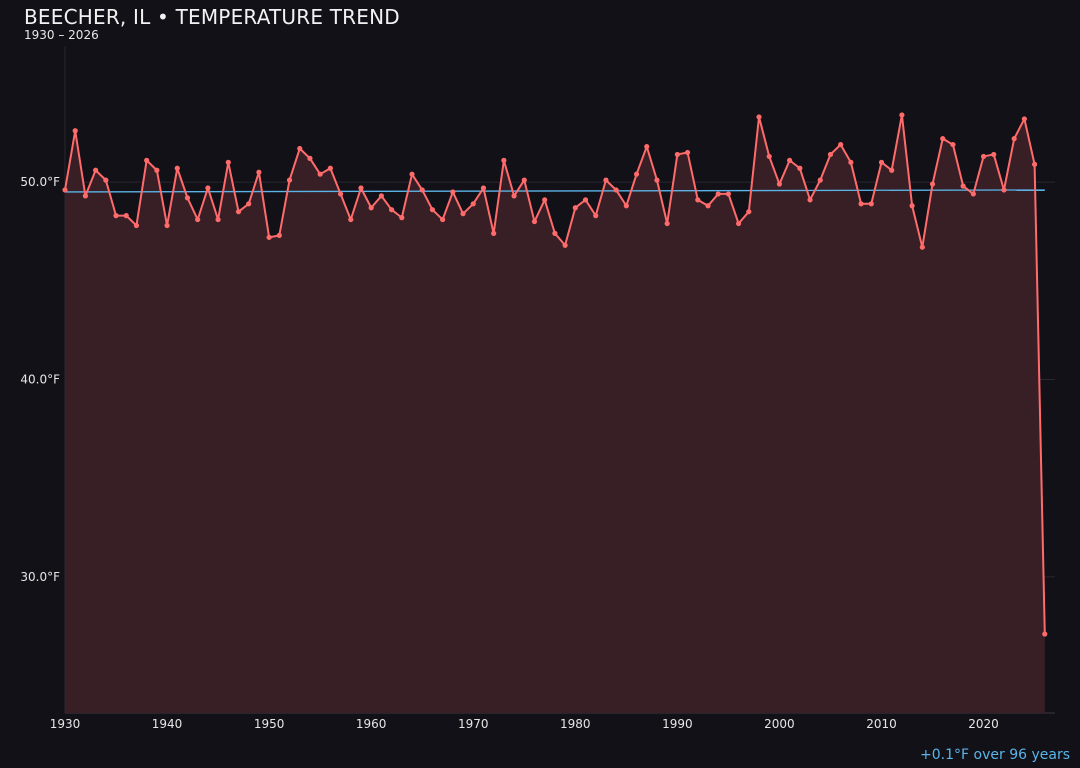  I want to click on x-tick-label: 2010, so click(881, 724).